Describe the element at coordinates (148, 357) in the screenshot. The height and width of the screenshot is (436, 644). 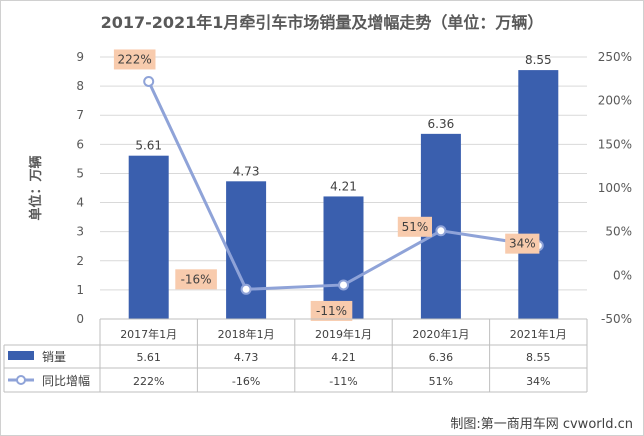
I see `table-cell: 5.61` at that location.